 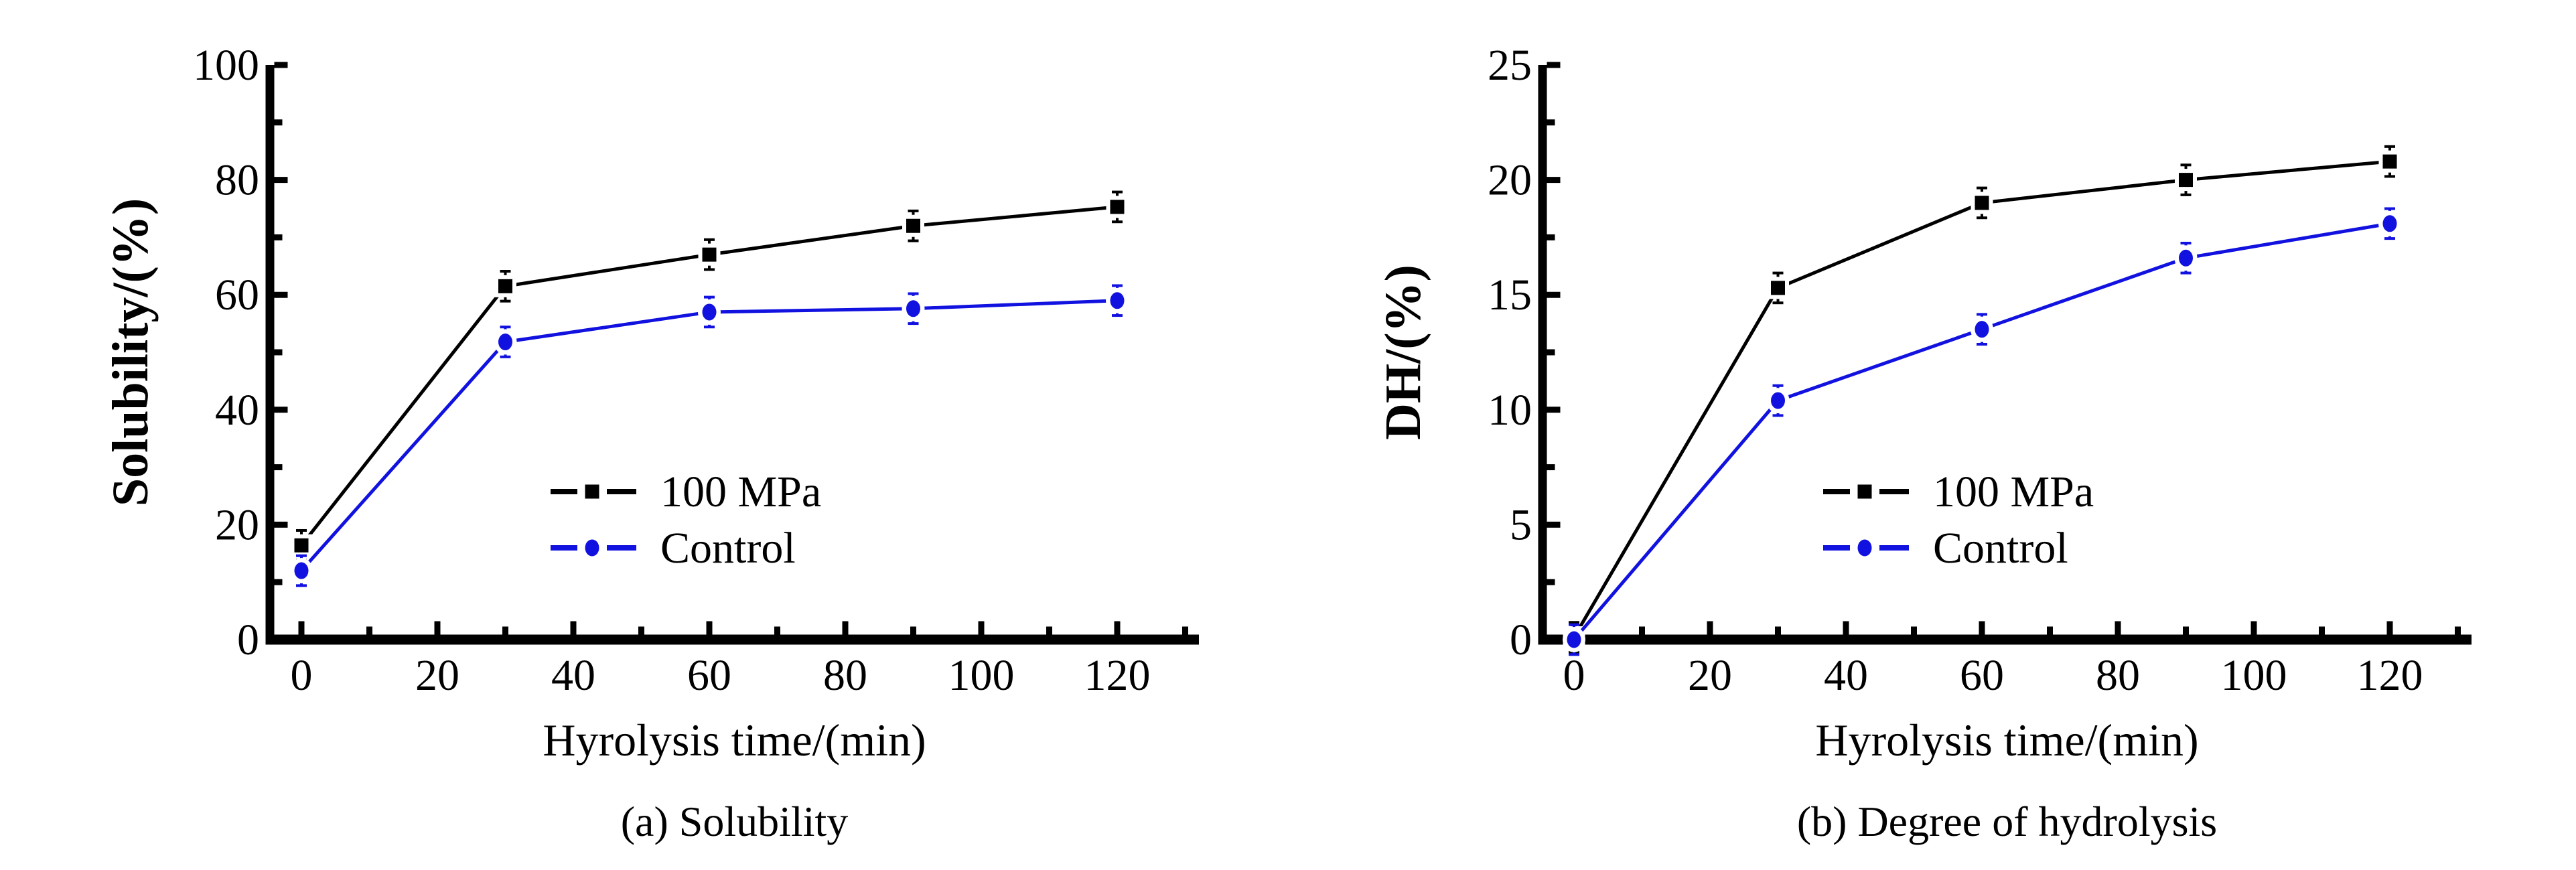 I want to click on y-tick-label: 25, so click(x=1510, y=65).